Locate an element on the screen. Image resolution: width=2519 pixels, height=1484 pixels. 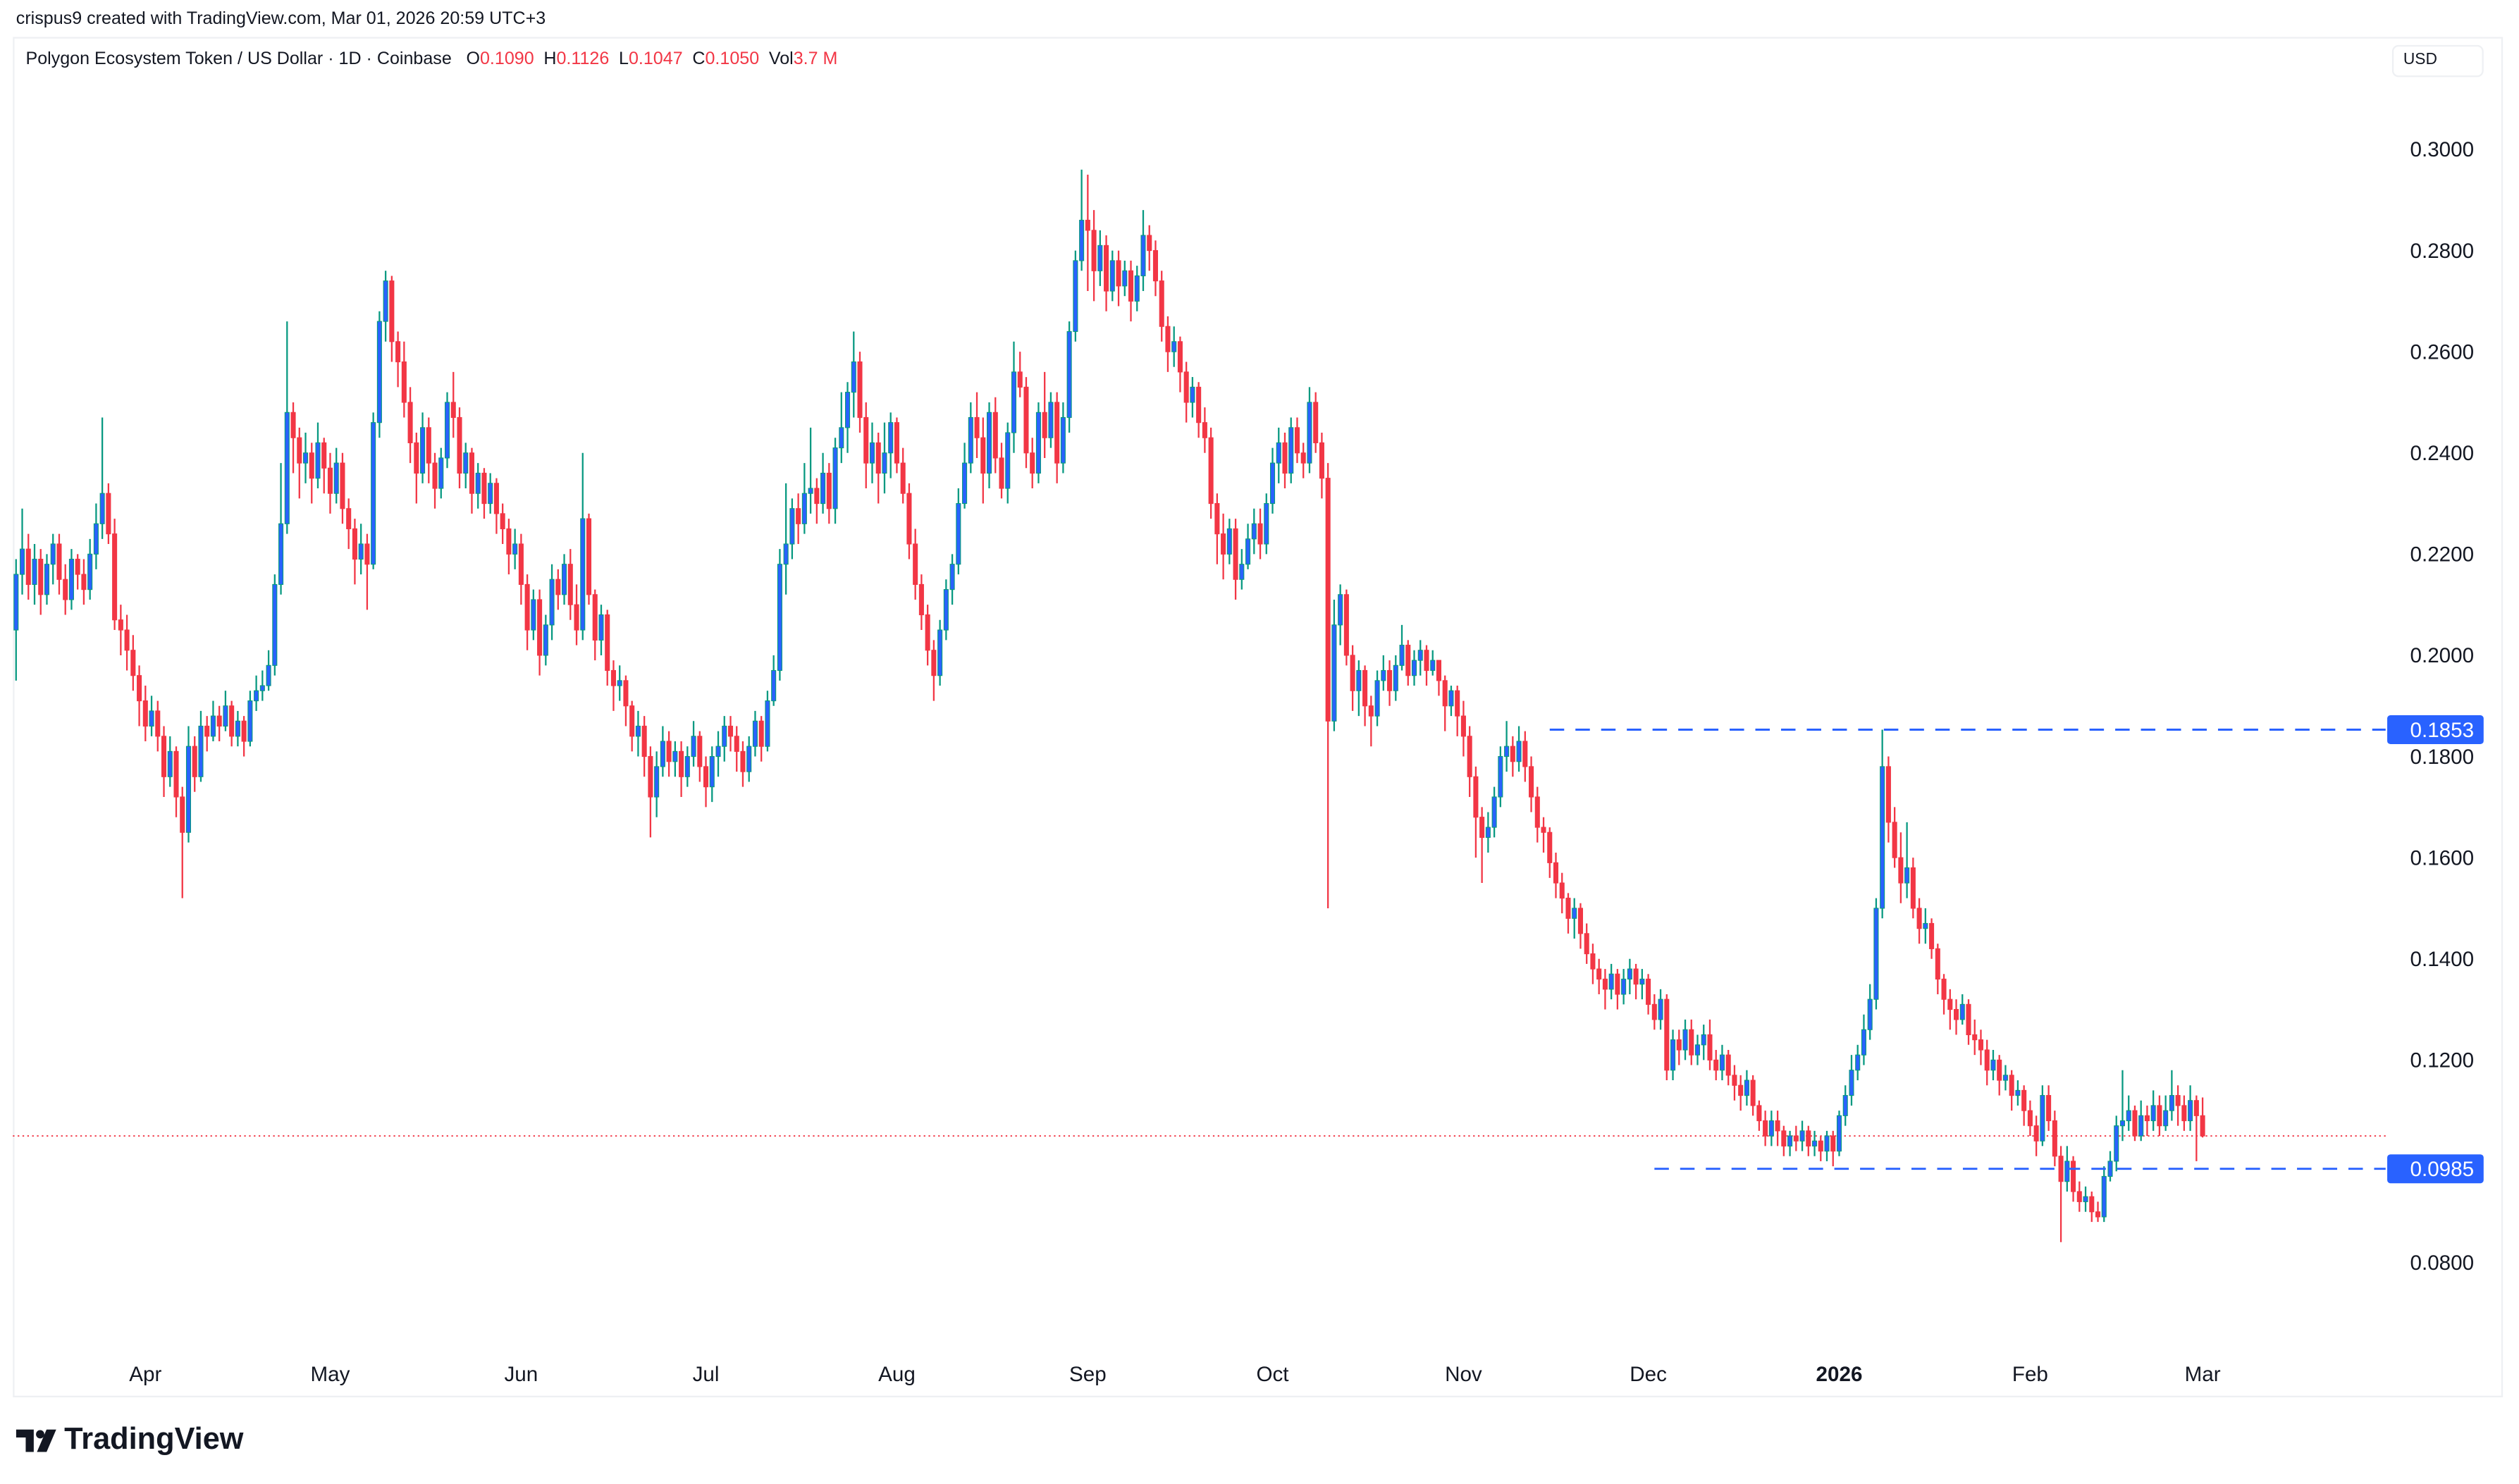
ohlc-key: Vol is located at coordinates (781, 59).